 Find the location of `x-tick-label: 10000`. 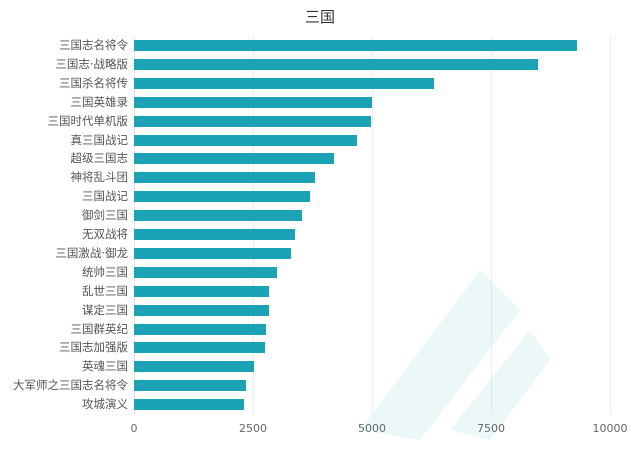

x-tick-label: 10000 is located at coordinates (610, 428).